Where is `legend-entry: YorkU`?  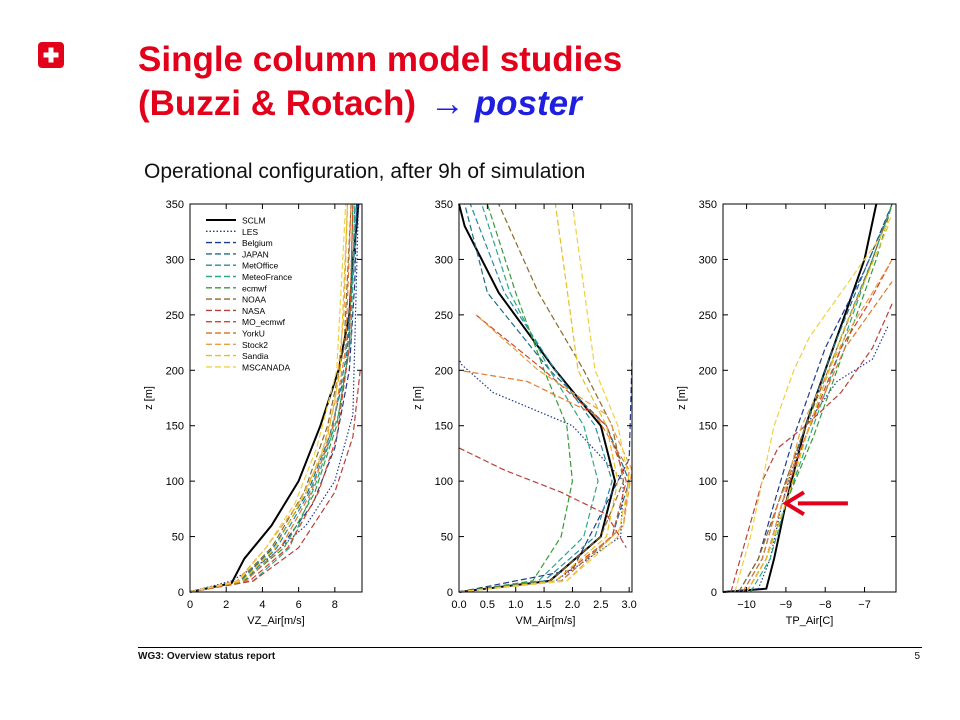
legend-entry: YorkU is located at coordinates (253, 334).